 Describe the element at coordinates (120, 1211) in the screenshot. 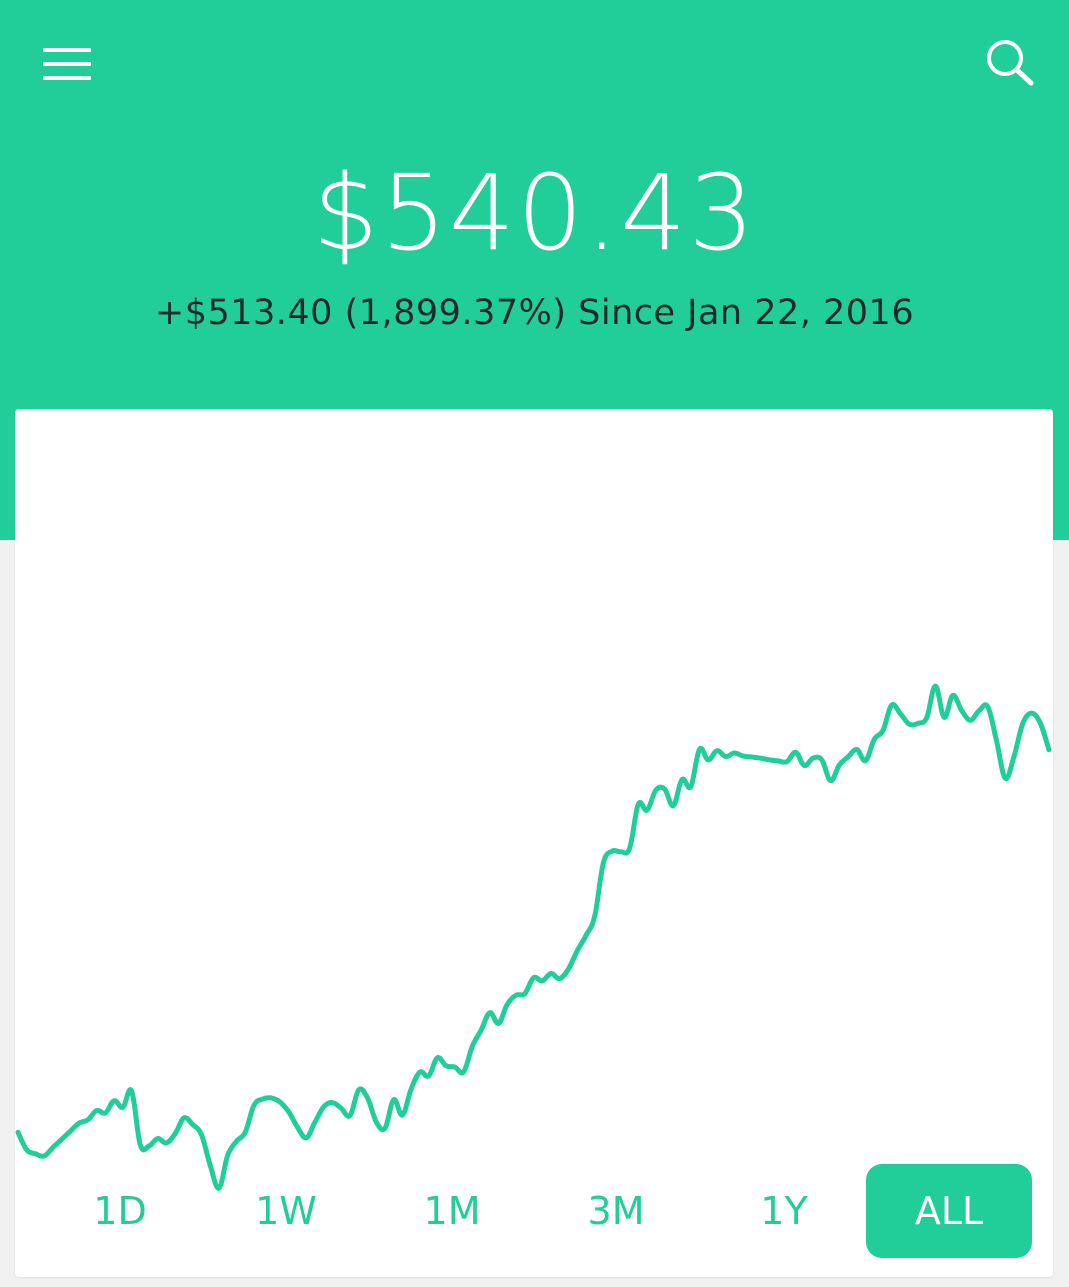

I see `range-tab-1d: 1D` at that location.